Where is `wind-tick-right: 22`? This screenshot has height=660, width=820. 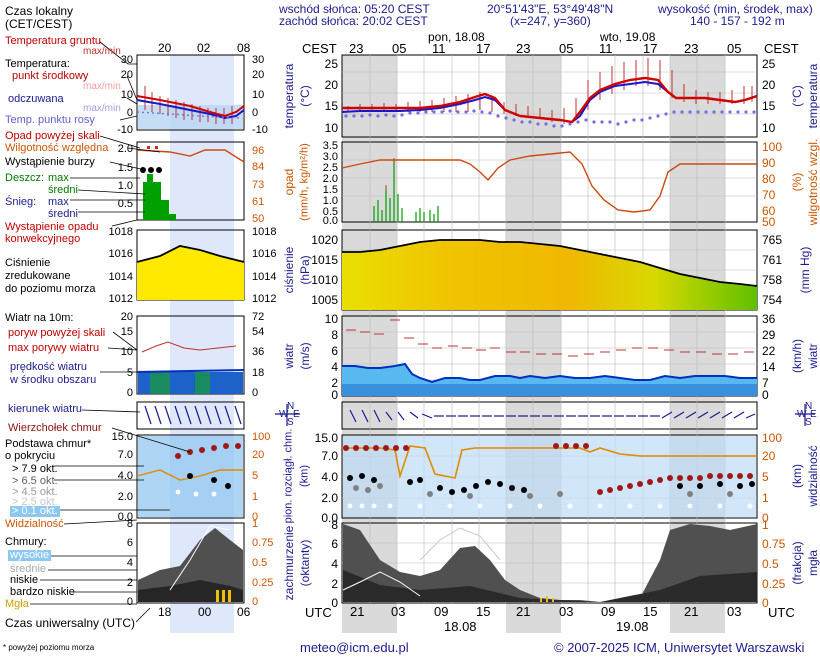
wind-tick-right: 22 is located at coordinates (769, 351).